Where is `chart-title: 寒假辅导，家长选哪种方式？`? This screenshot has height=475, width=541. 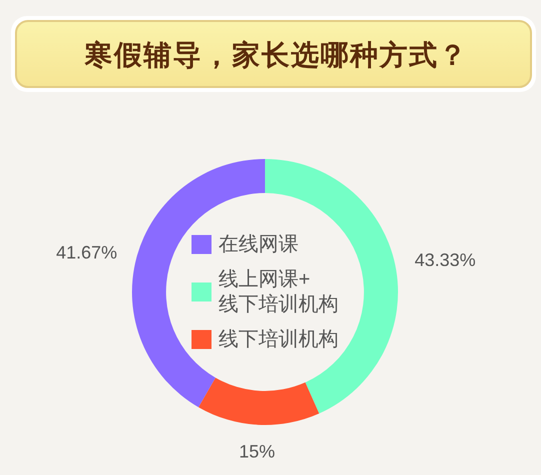 chart-title: 寒假辅导，家长选哪种方式？ is located at coordinates (275, 55).